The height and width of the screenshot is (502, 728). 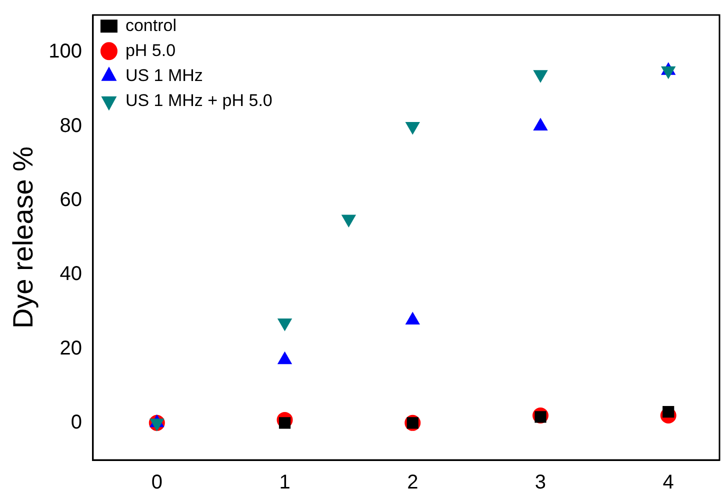 What do you see at coordinates (71, 199) in the screenshot?
I see `y-tick-label: 60` at bounding box center [71, 199].